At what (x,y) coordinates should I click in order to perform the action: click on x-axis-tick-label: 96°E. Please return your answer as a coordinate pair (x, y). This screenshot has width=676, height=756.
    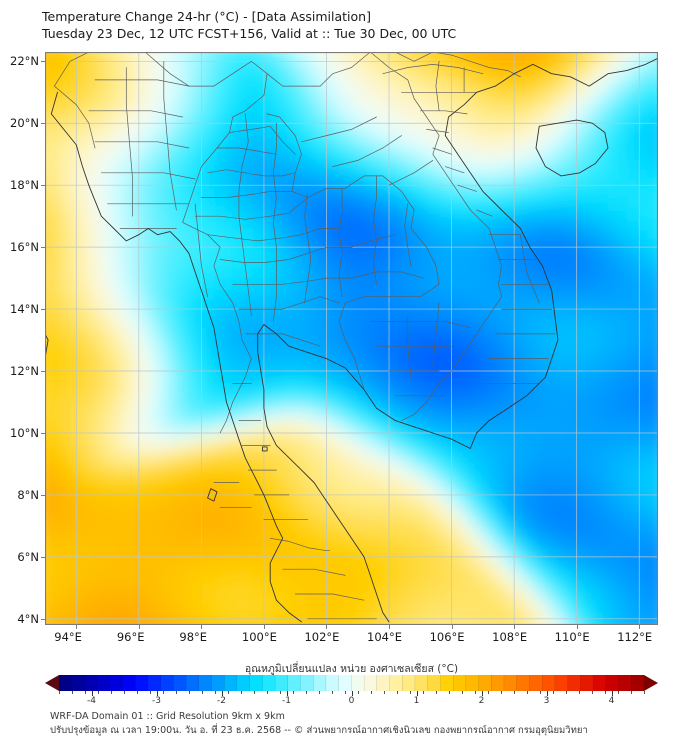
    Looking at the image, I should click on (130, 637).